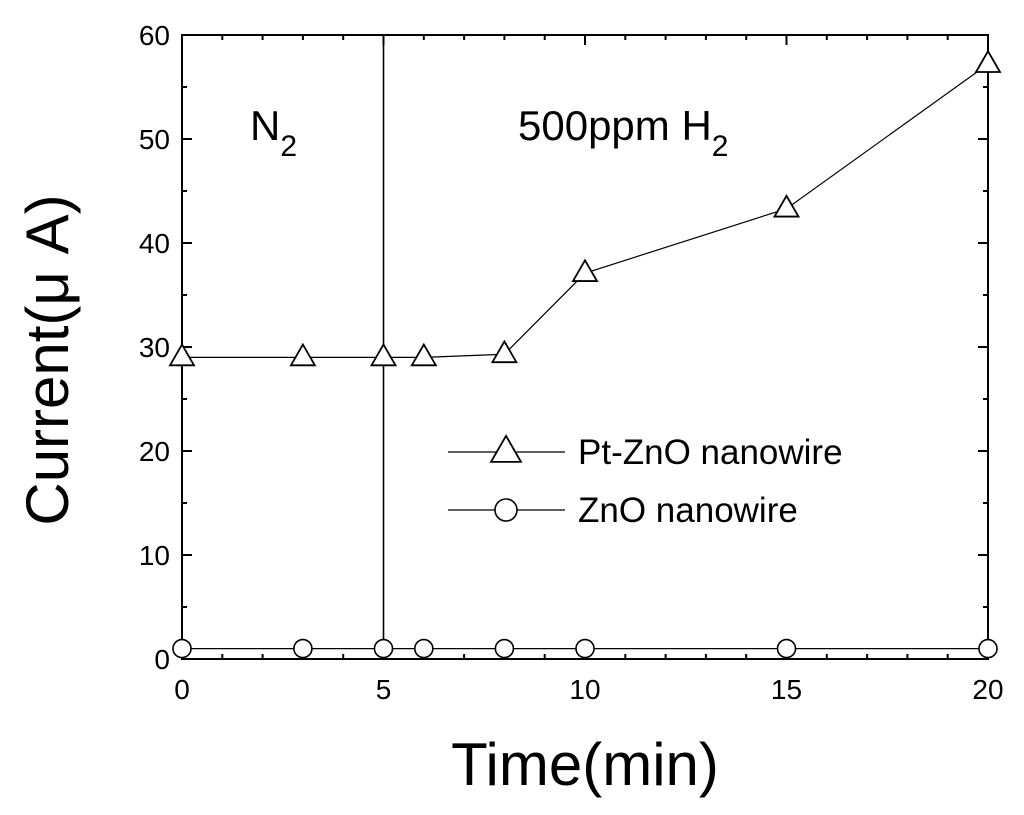 Image resolution: width=1024 pixels, height=815 pixels. I want to click on annotation-h2-sub: 2, so click(720, 146).